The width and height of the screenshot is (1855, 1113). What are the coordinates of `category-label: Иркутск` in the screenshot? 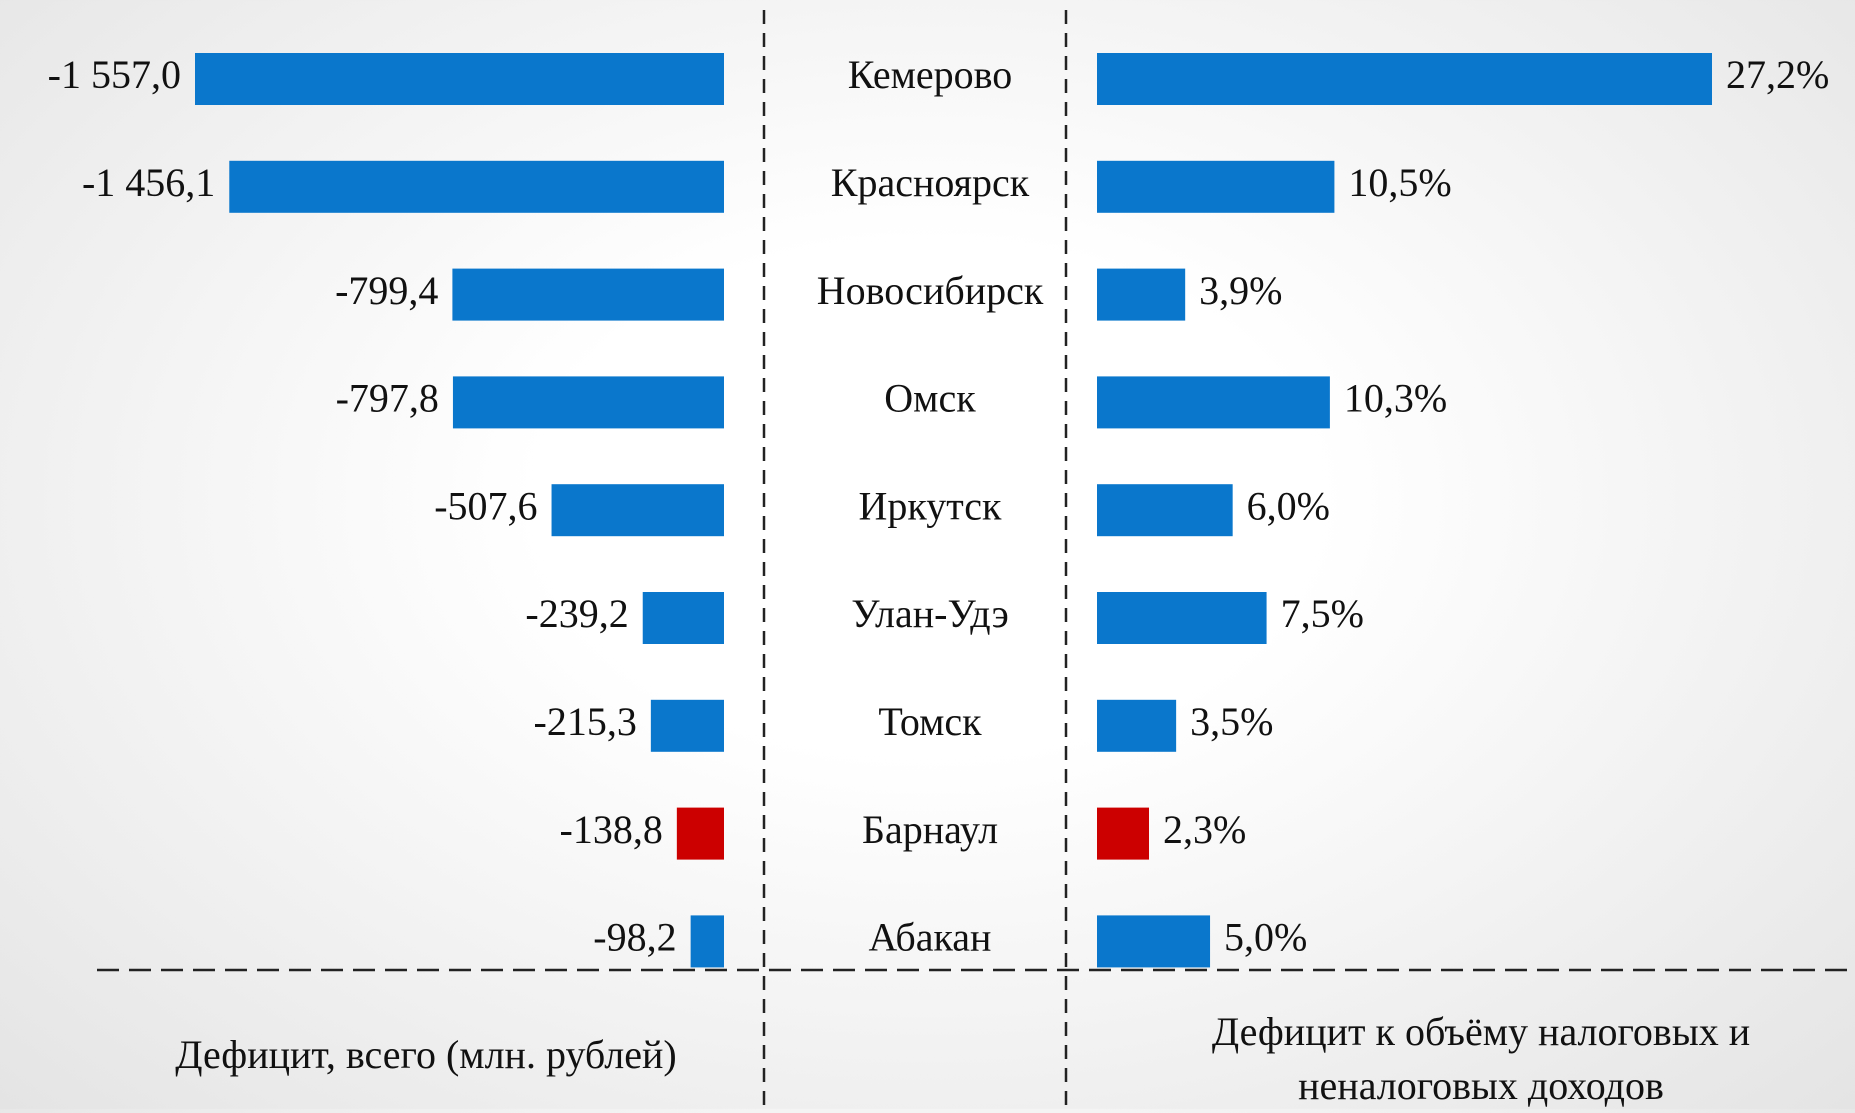 It's located at (930, 505).